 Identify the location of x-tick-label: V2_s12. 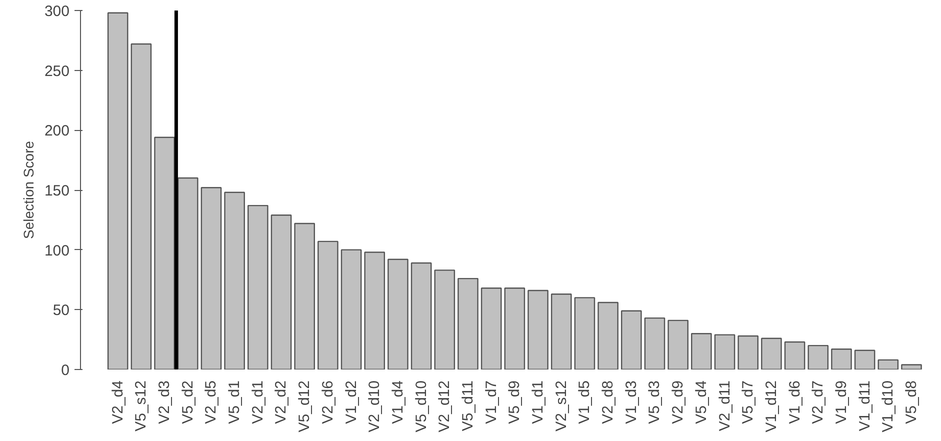
(561, 406).